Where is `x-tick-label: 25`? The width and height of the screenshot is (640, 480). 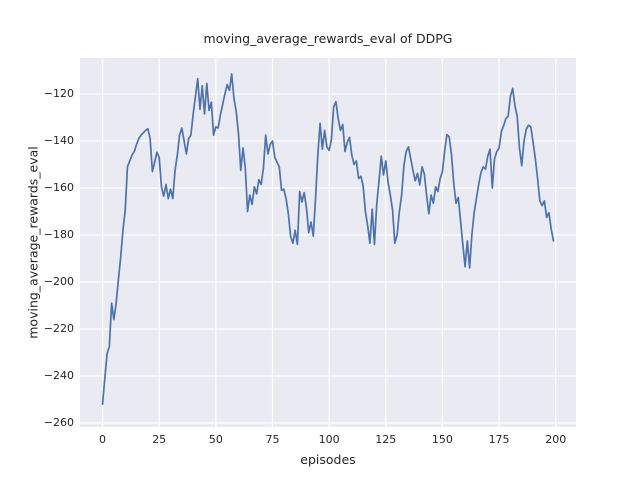
x-tick-label: 25 is located at coordinates (159, 439).